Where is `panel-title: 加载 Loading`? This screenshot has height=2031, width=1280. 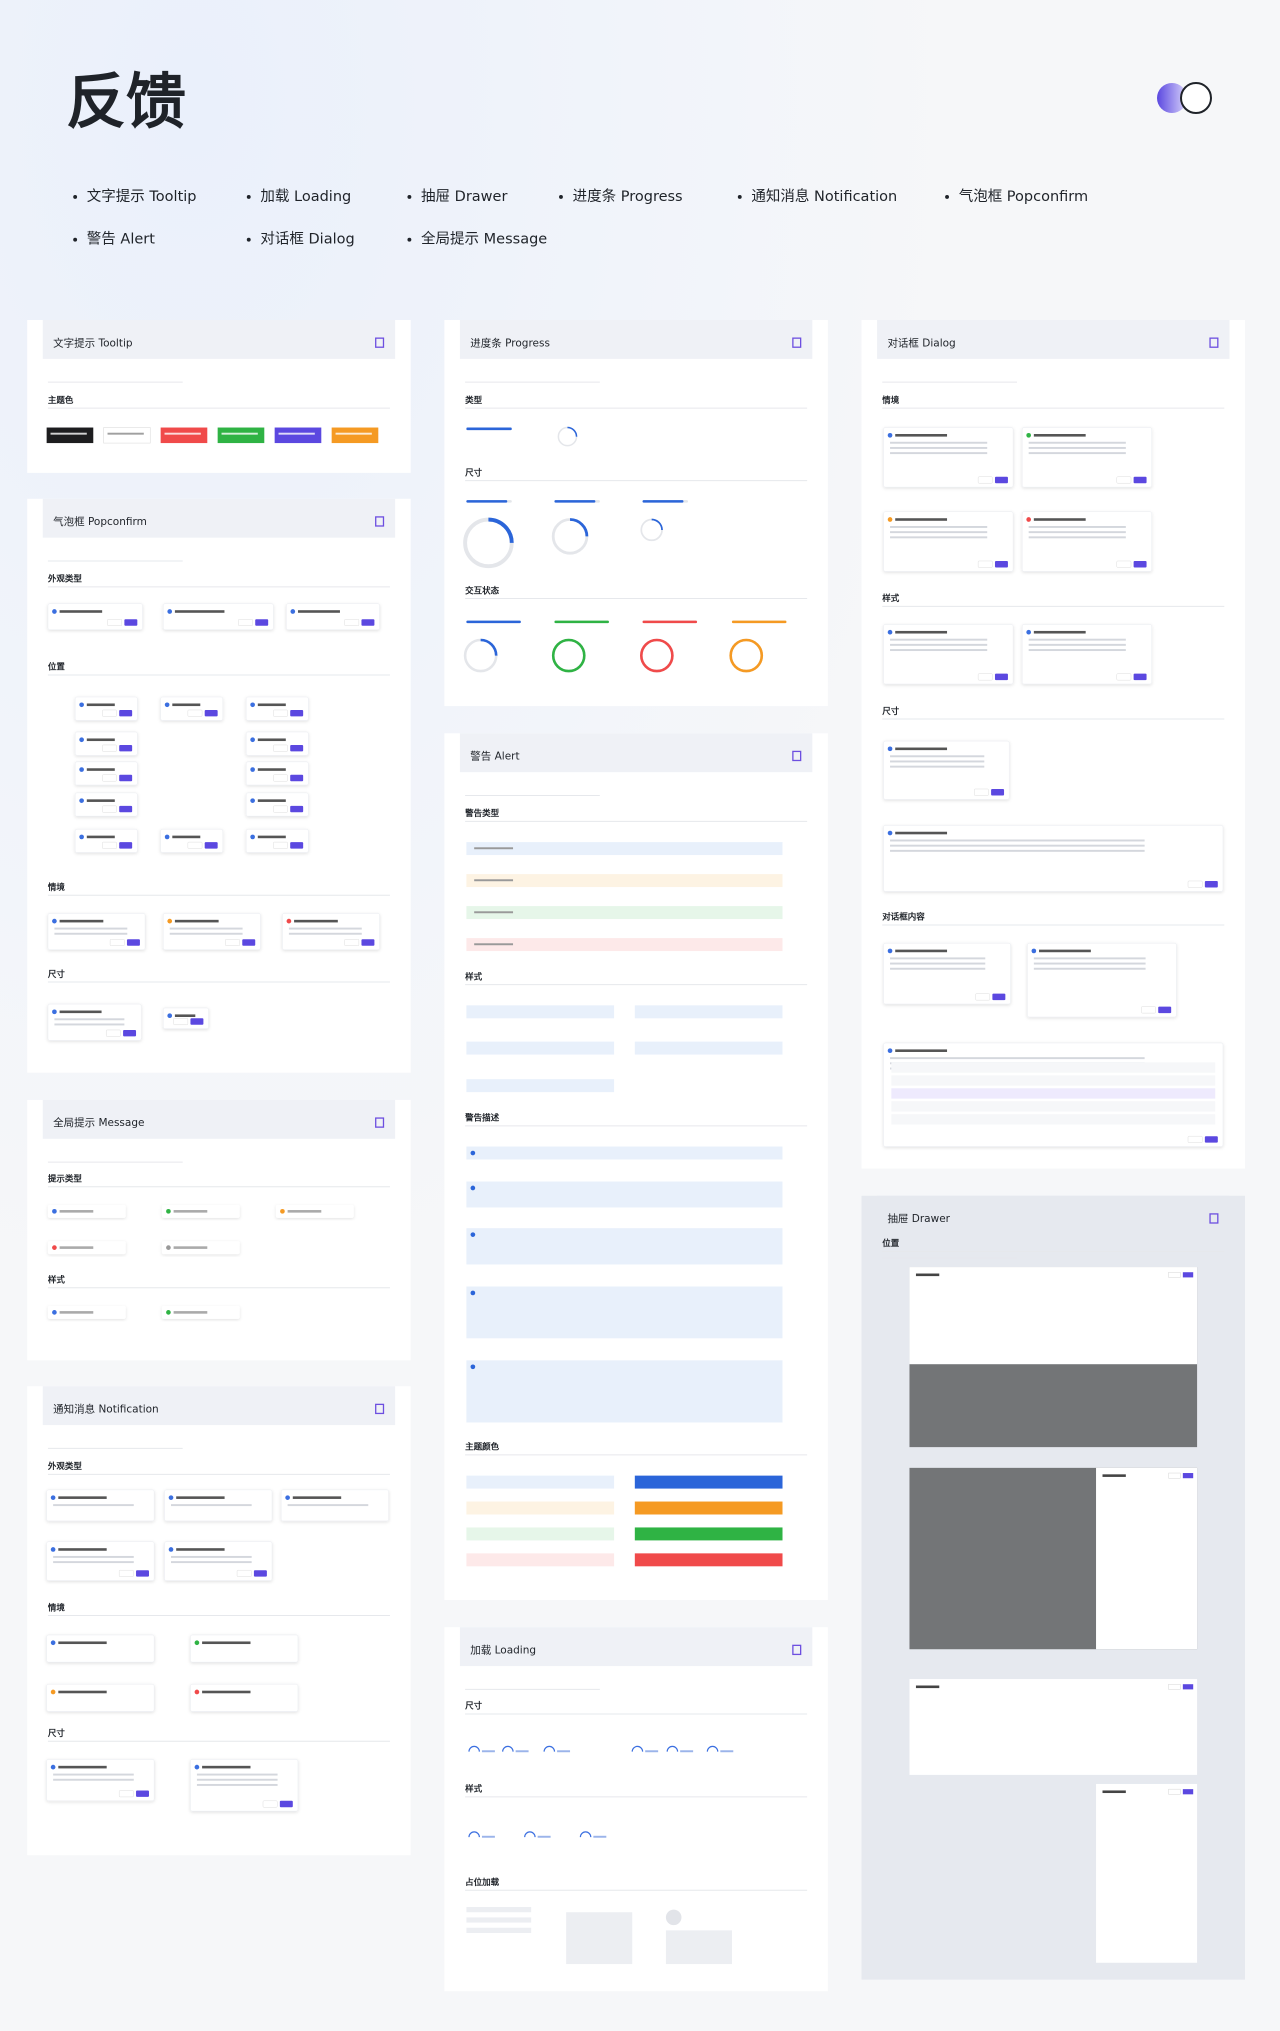
panel-title: 加载 Loading is located at coordinates (503, 1651).